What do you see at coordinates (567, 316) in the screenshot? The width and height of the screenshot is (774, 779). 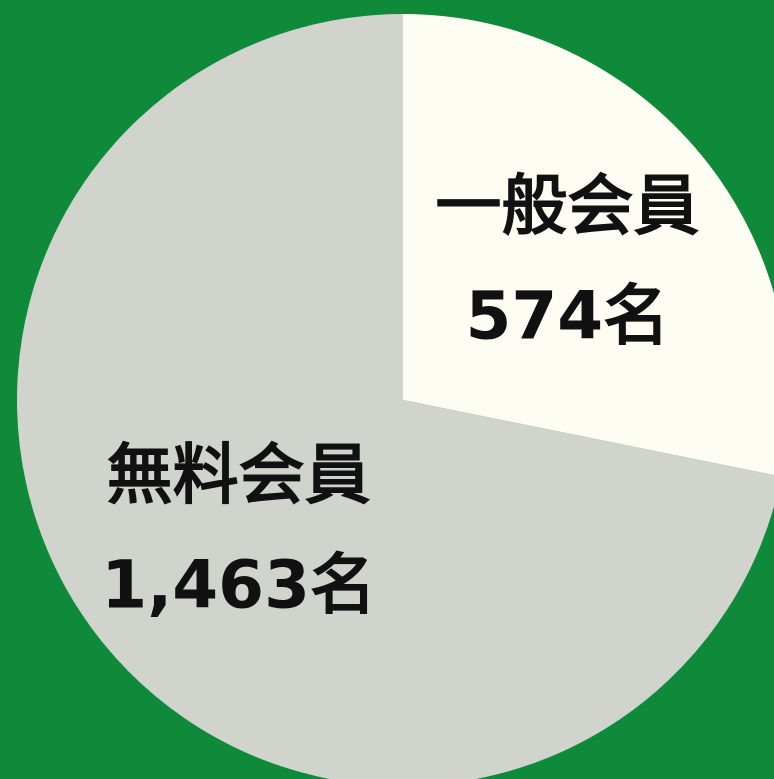 I see `slice-value-label: 574名` at bounding box center [567, 316].